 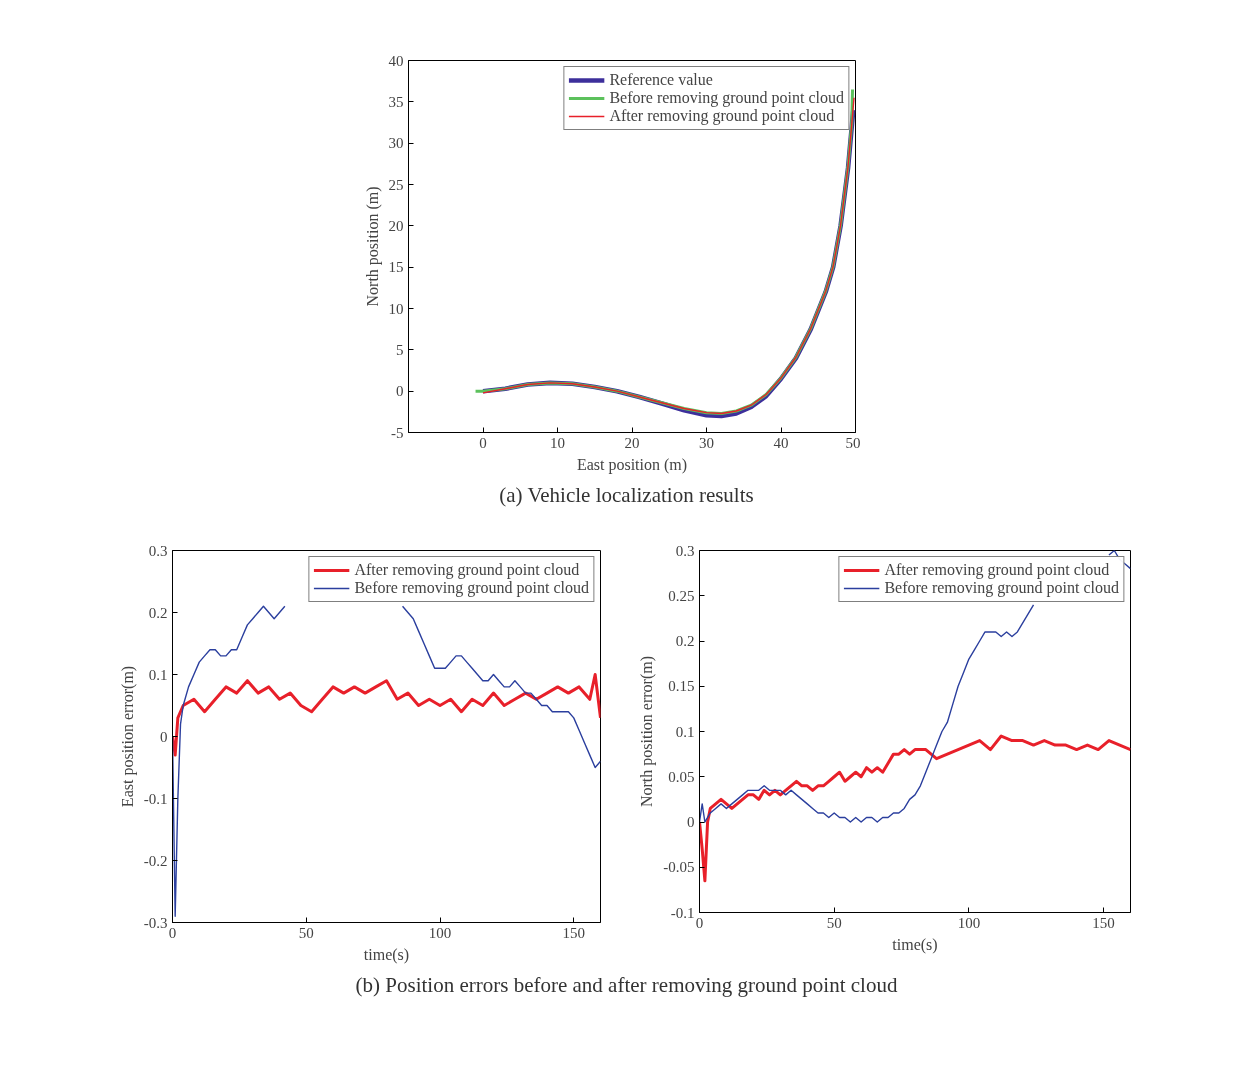 What do you see at coordinates (681, 686) in the screenshot?
I see `y-tick-label: 0.15` at bounding box center [681, 686].